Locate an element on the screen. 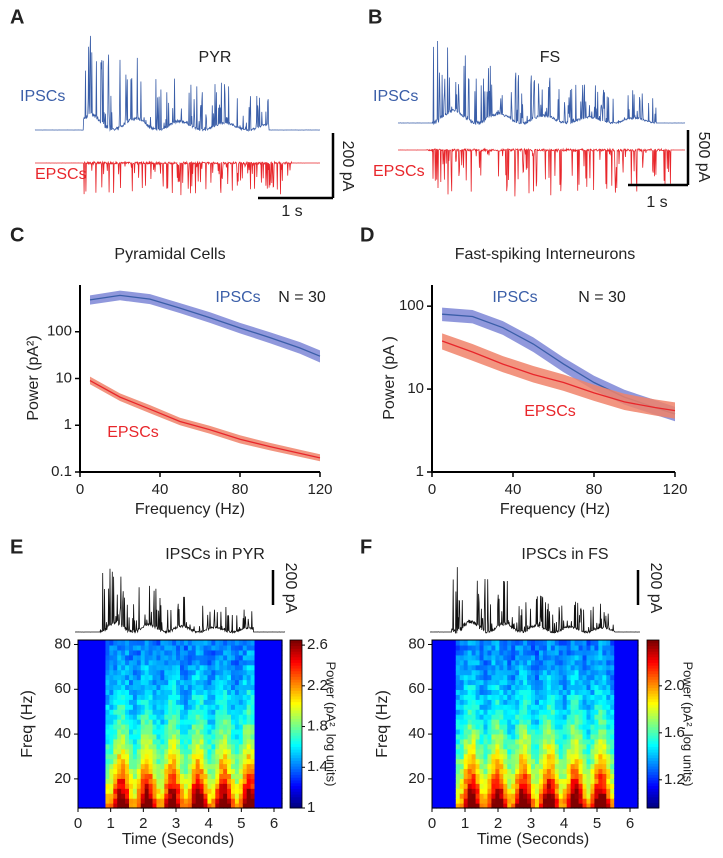  x-tick-label: 4 is located at coordinates (208, 823).